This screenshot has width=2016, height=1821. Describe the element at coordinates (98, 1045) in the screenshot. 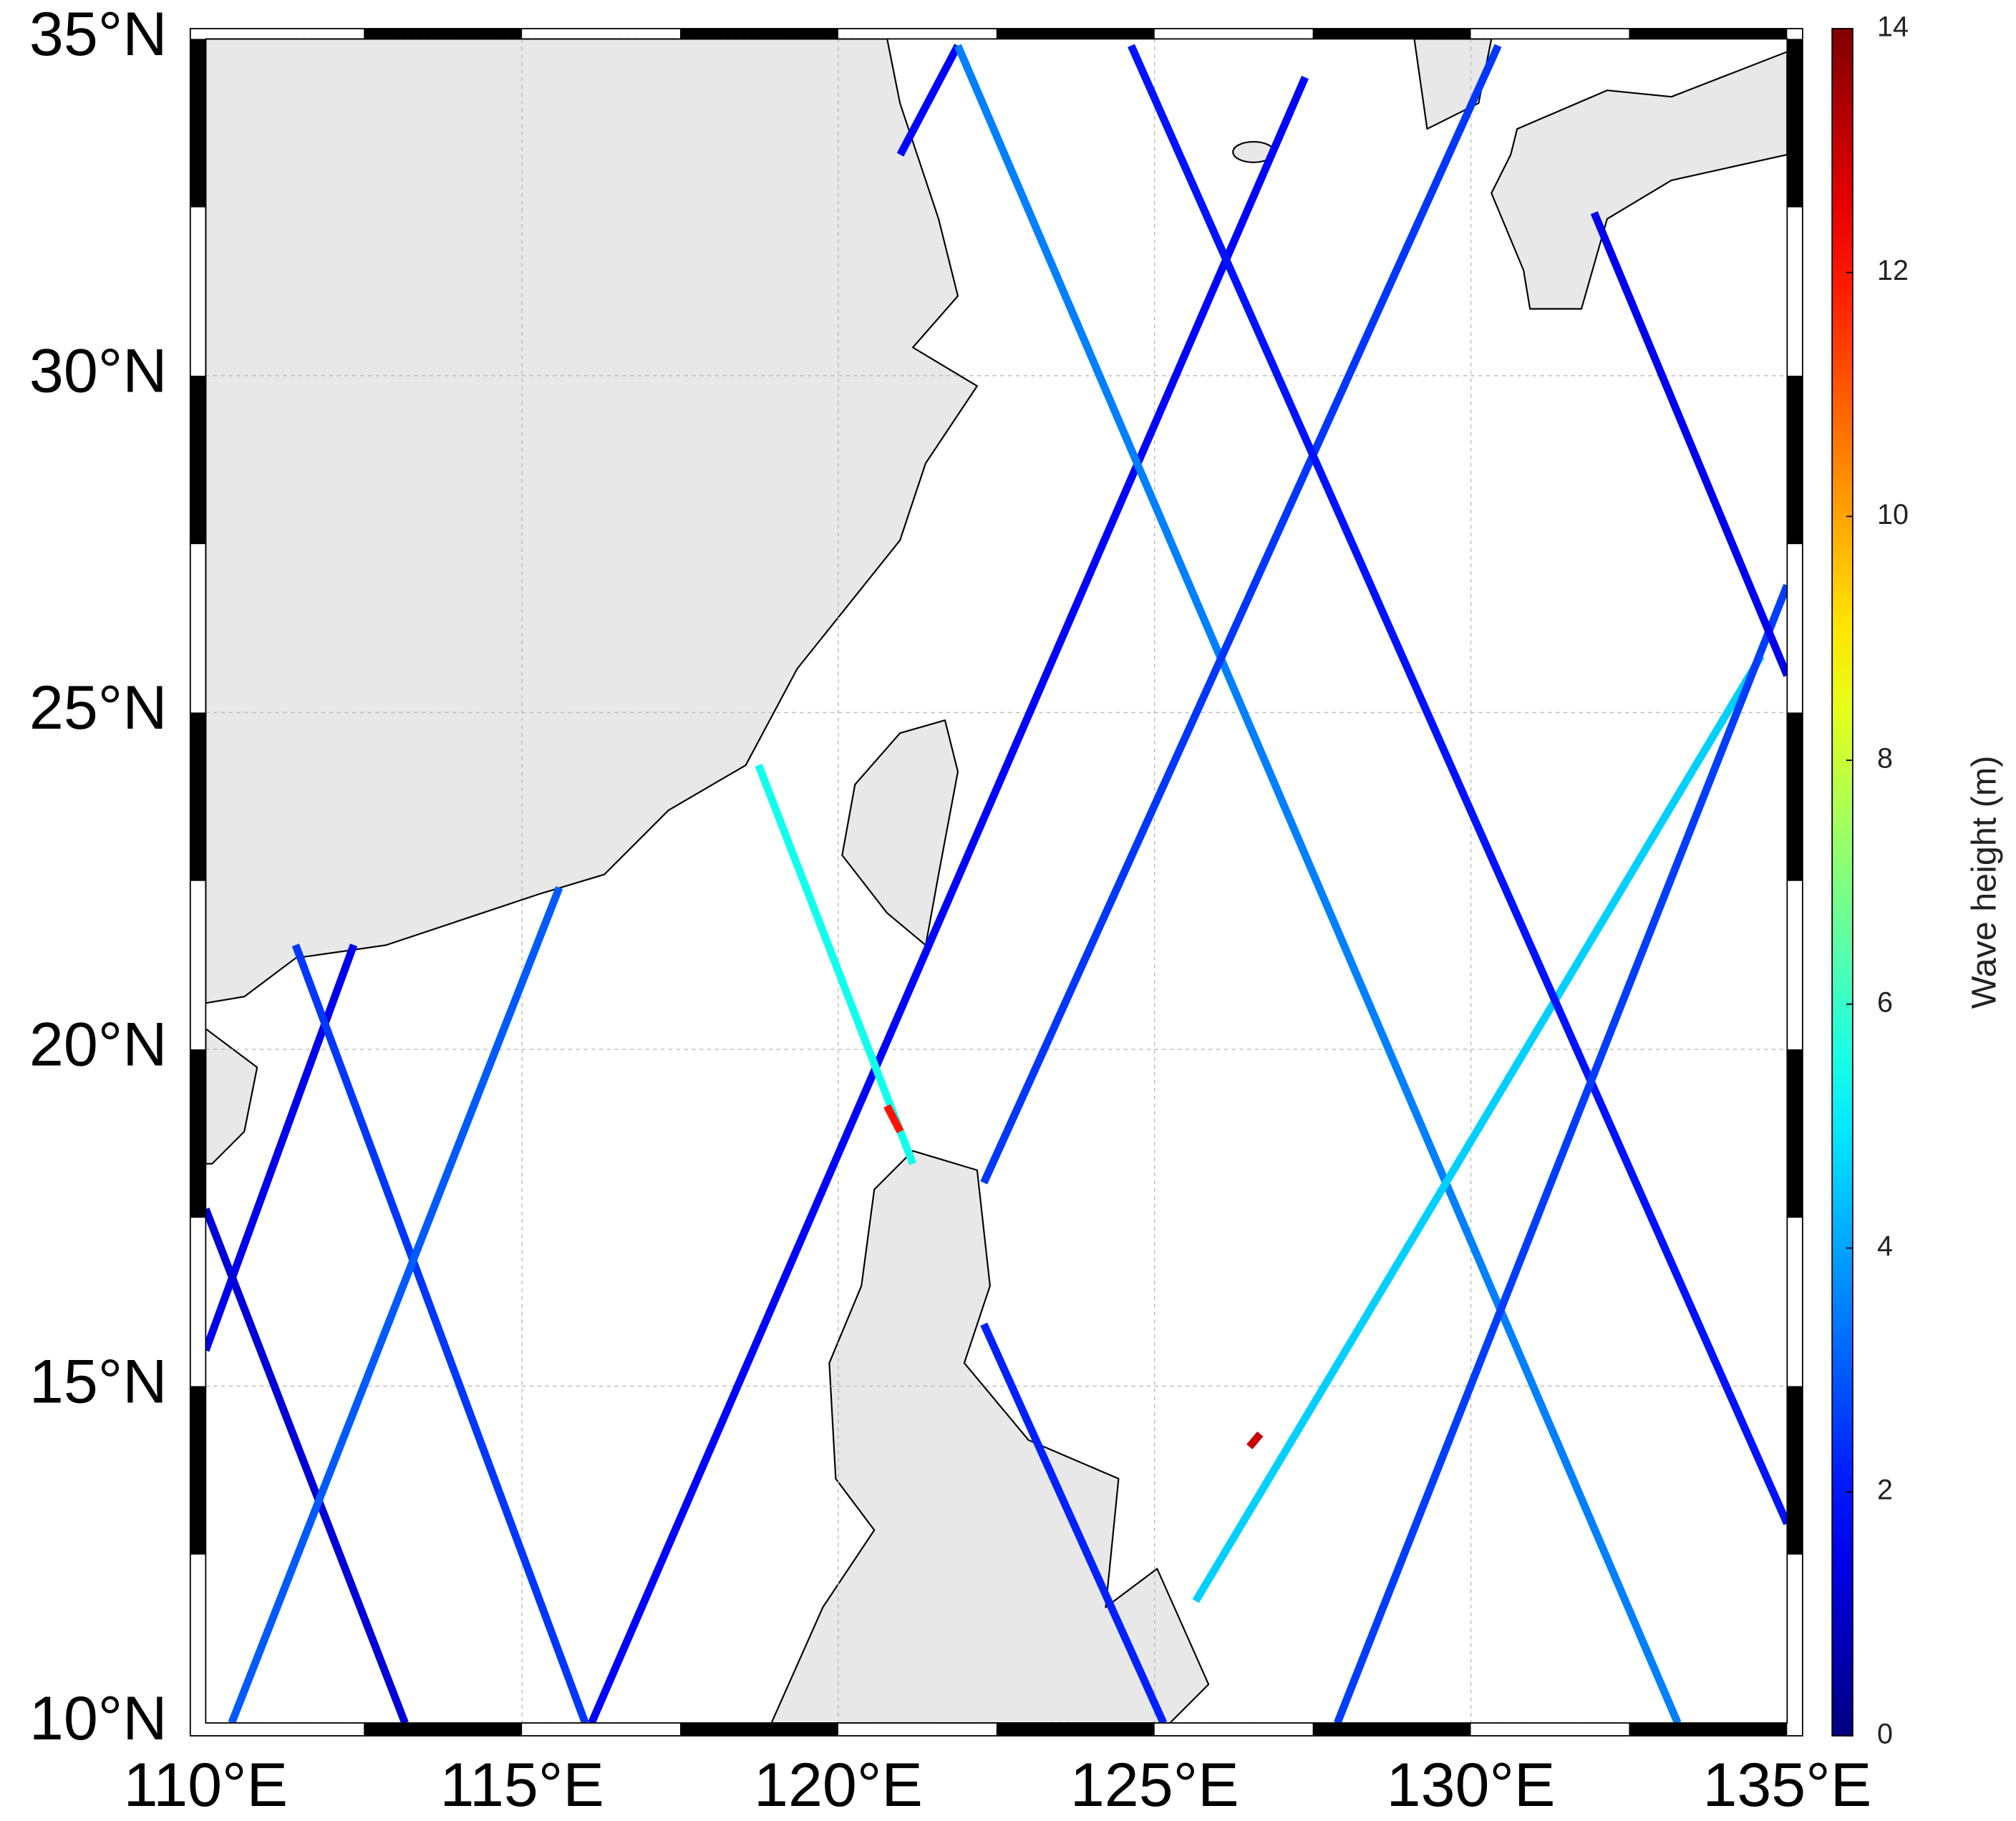

I see `lat-tick-label: 20°N` at that location.